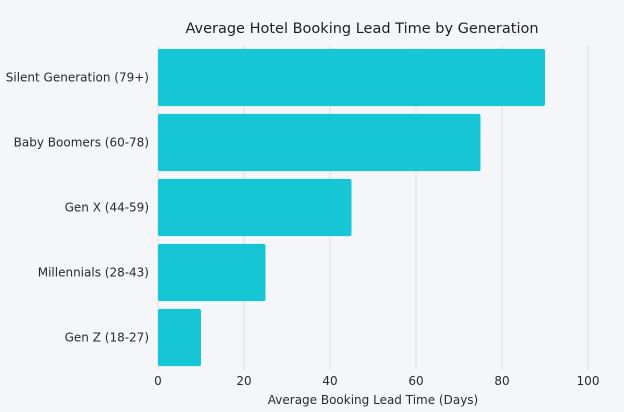 Image resolution: width=624 pixels, height=412 pixels. Describe the element at coordinates (107, 338) in the screenshot. I see `category-label: Gen Z (18-27)` at that location.